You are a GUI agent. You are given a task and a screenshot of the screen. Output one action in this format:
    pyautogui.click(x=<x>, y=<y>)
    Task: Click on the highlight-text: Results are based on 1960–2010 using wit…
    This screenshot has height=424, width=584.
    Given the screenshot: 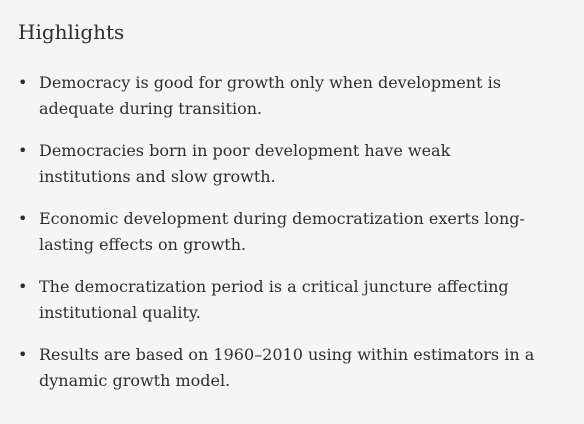 What is the action you would take?
    pyautogui.click(x=287, y=367)
    